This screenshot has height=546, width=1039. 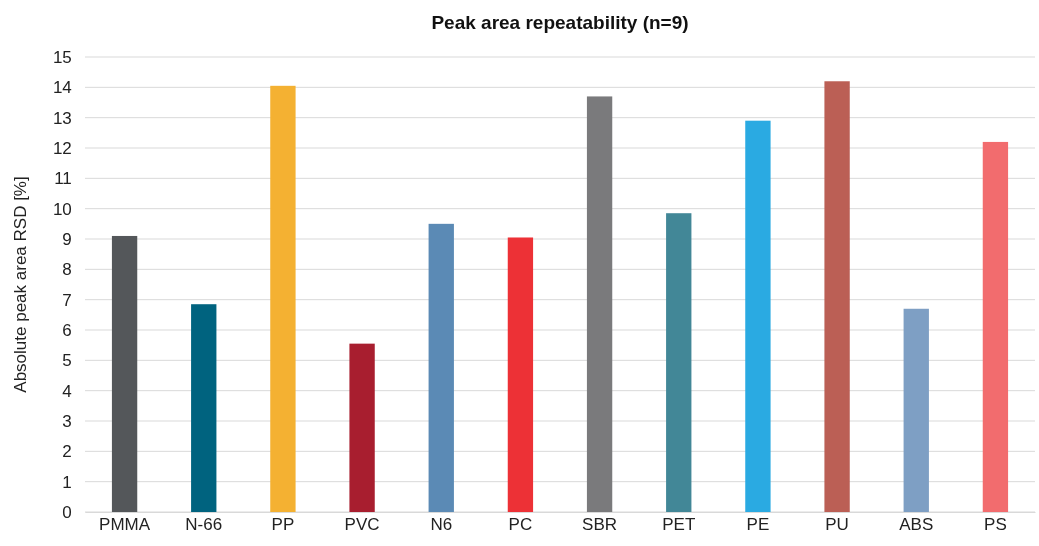 I want to click on x-tick-label: PMMA, so click(x=125, y=525).